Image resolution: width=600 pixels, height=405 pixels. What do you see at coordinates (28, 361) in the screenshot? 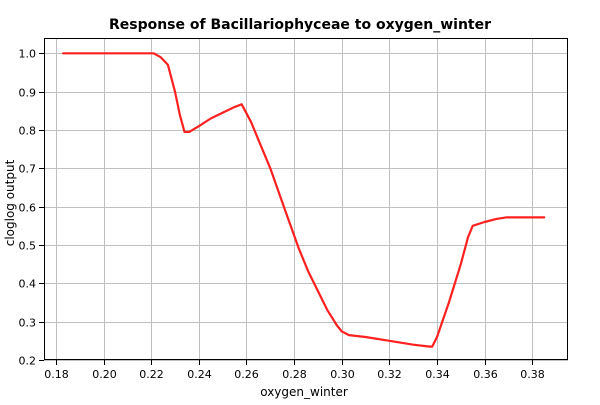
I see `y-tick-label: 0.2` at bounding box center [28, 361].